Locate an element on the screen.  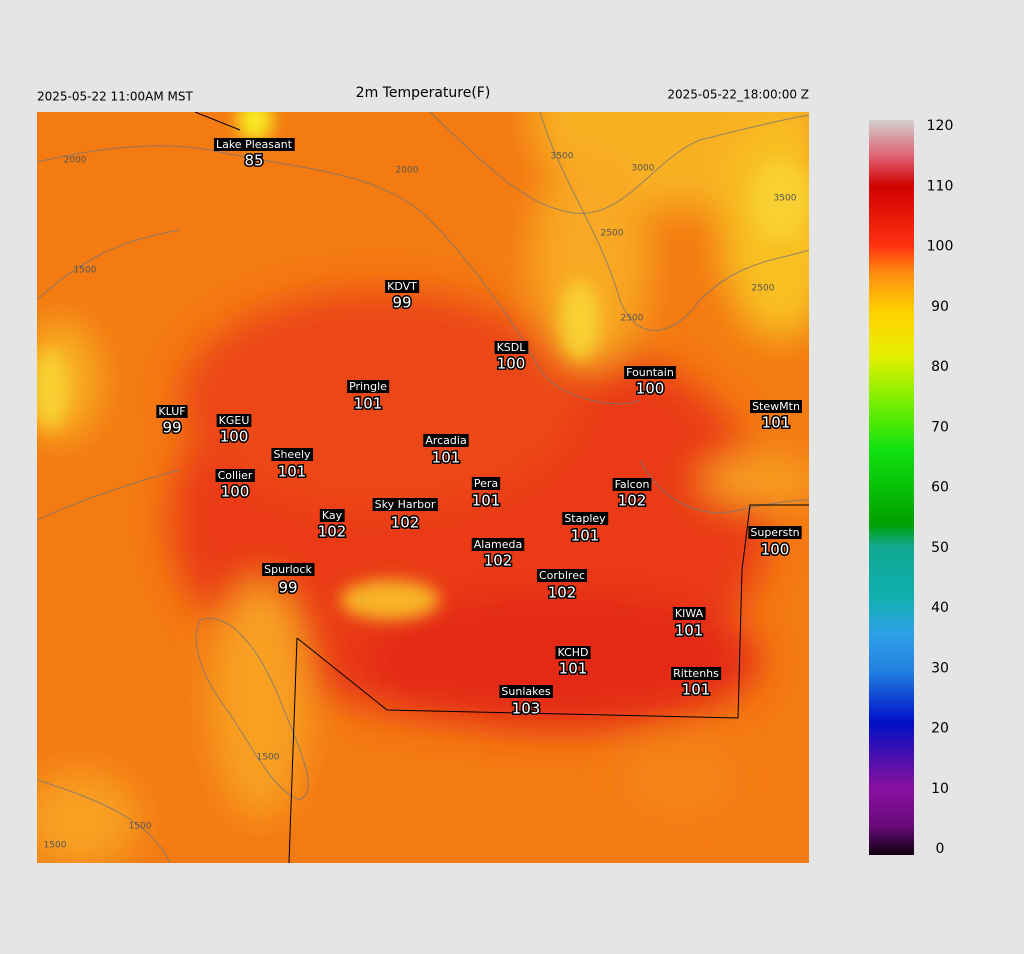
station-name: Arcadia is located at coordinates (445, 440).